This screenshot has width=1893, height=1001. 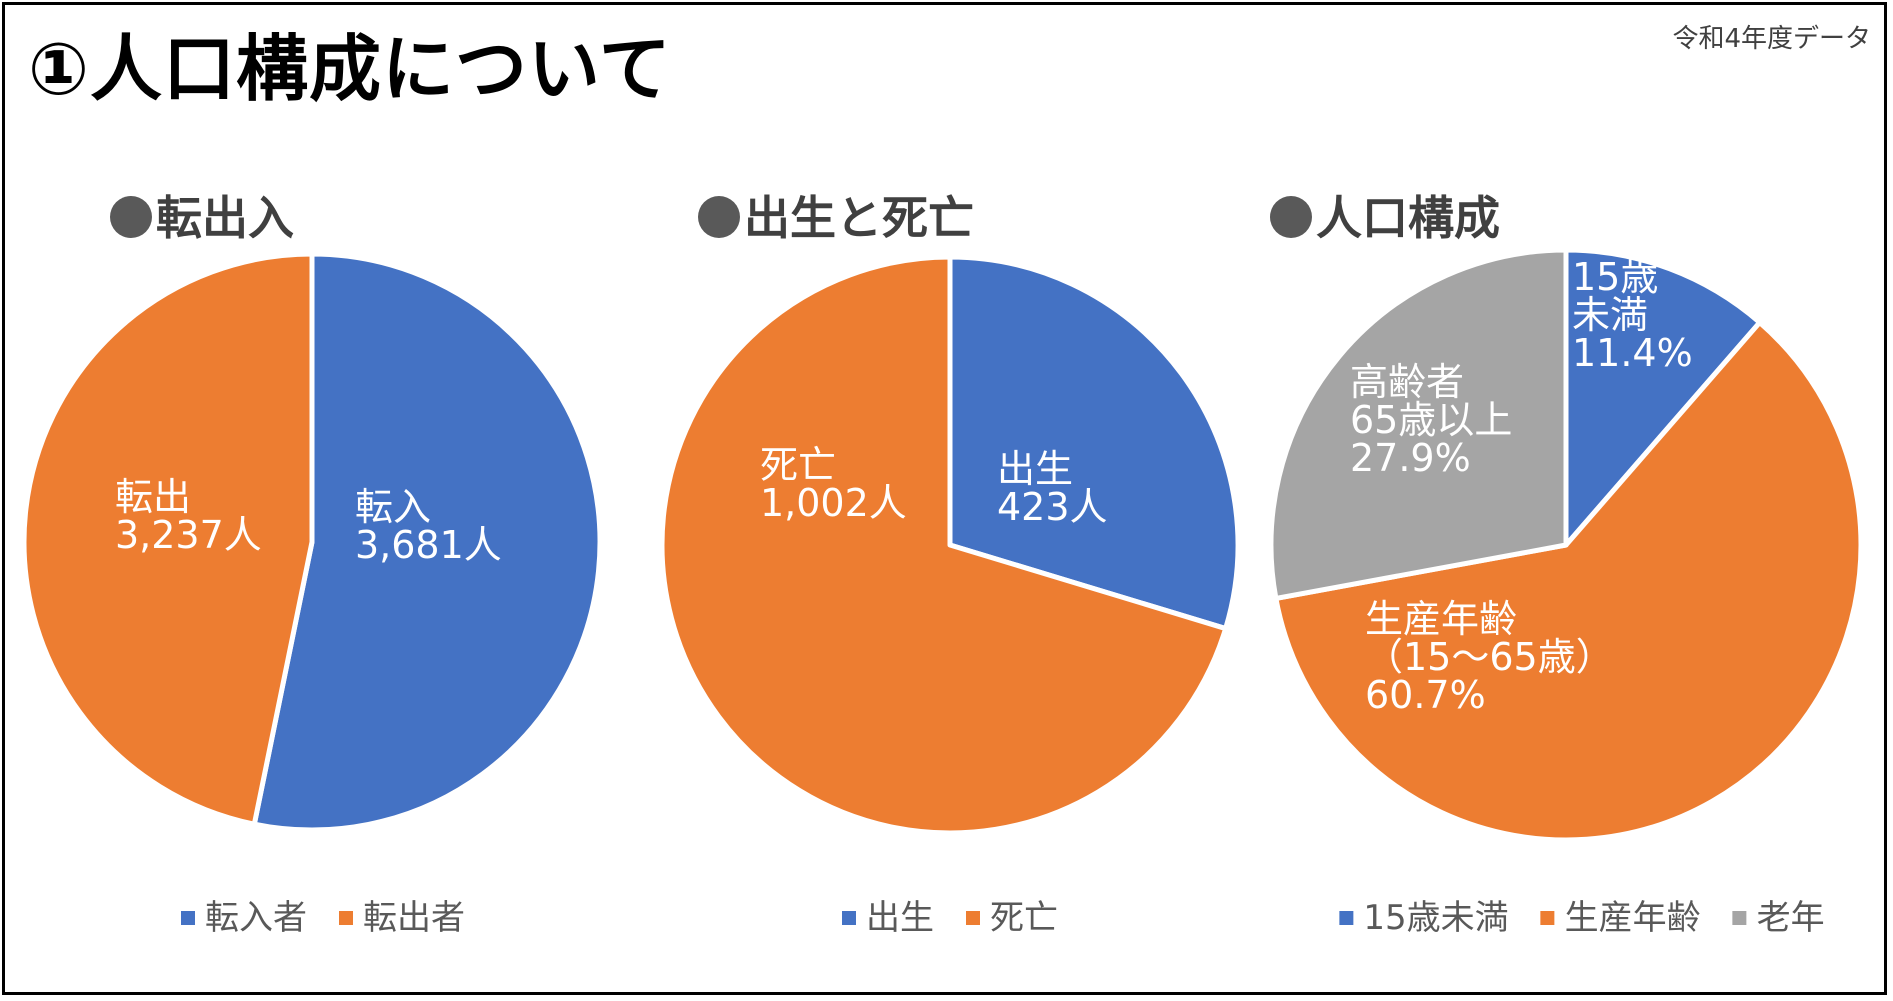 I want to click on legend-item: 生産年齢, so click(x=1620, y=914).